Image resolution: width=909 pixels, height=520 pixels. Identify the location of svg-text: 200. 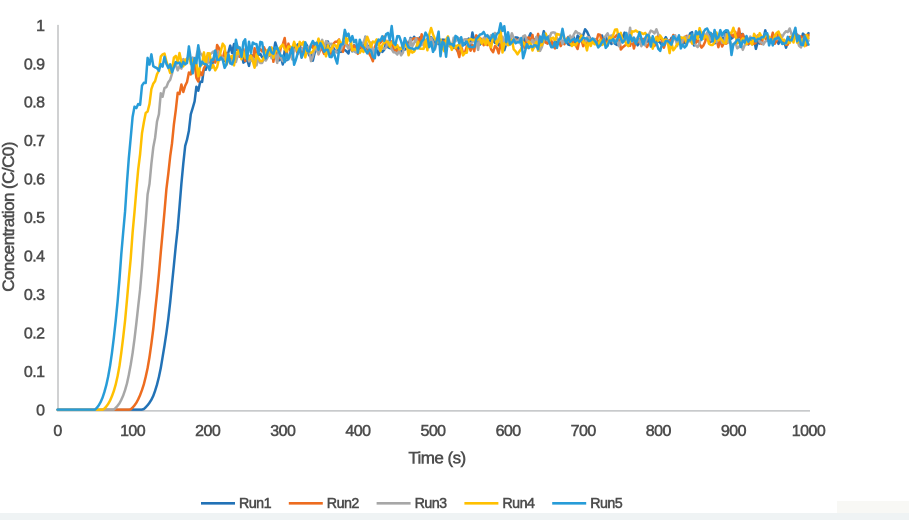
(208, 431).